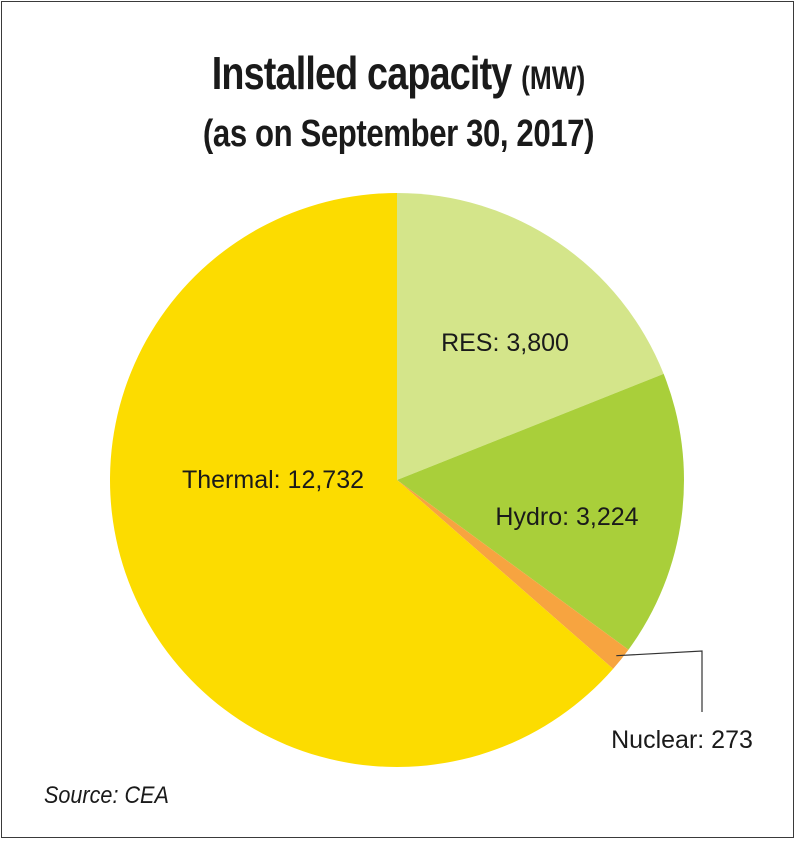  What do you see at coordinates (566, 517) in the screenshot?
I see `slice-label-hydro: Hydro: 3,224` at bounding box center [566, 517].